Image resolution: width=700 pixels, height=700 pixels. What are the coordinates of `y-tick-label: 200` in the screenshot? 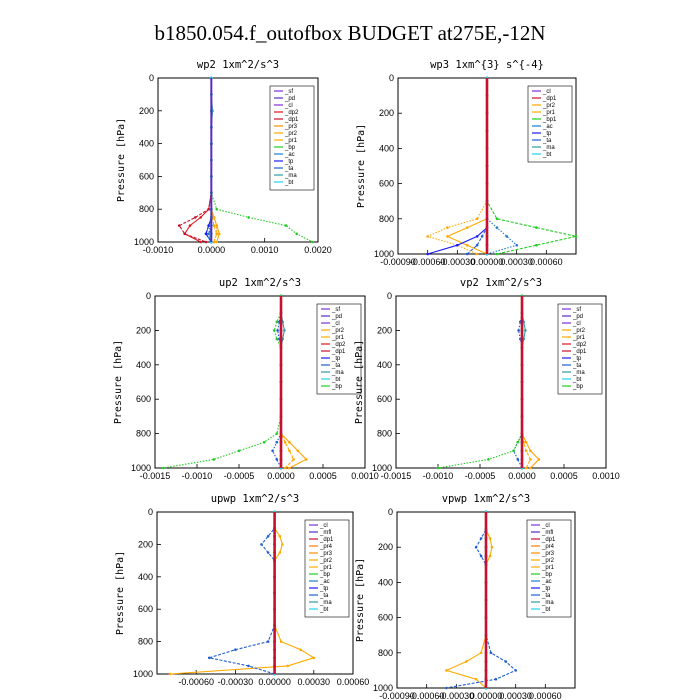 It's located at (146, 111).